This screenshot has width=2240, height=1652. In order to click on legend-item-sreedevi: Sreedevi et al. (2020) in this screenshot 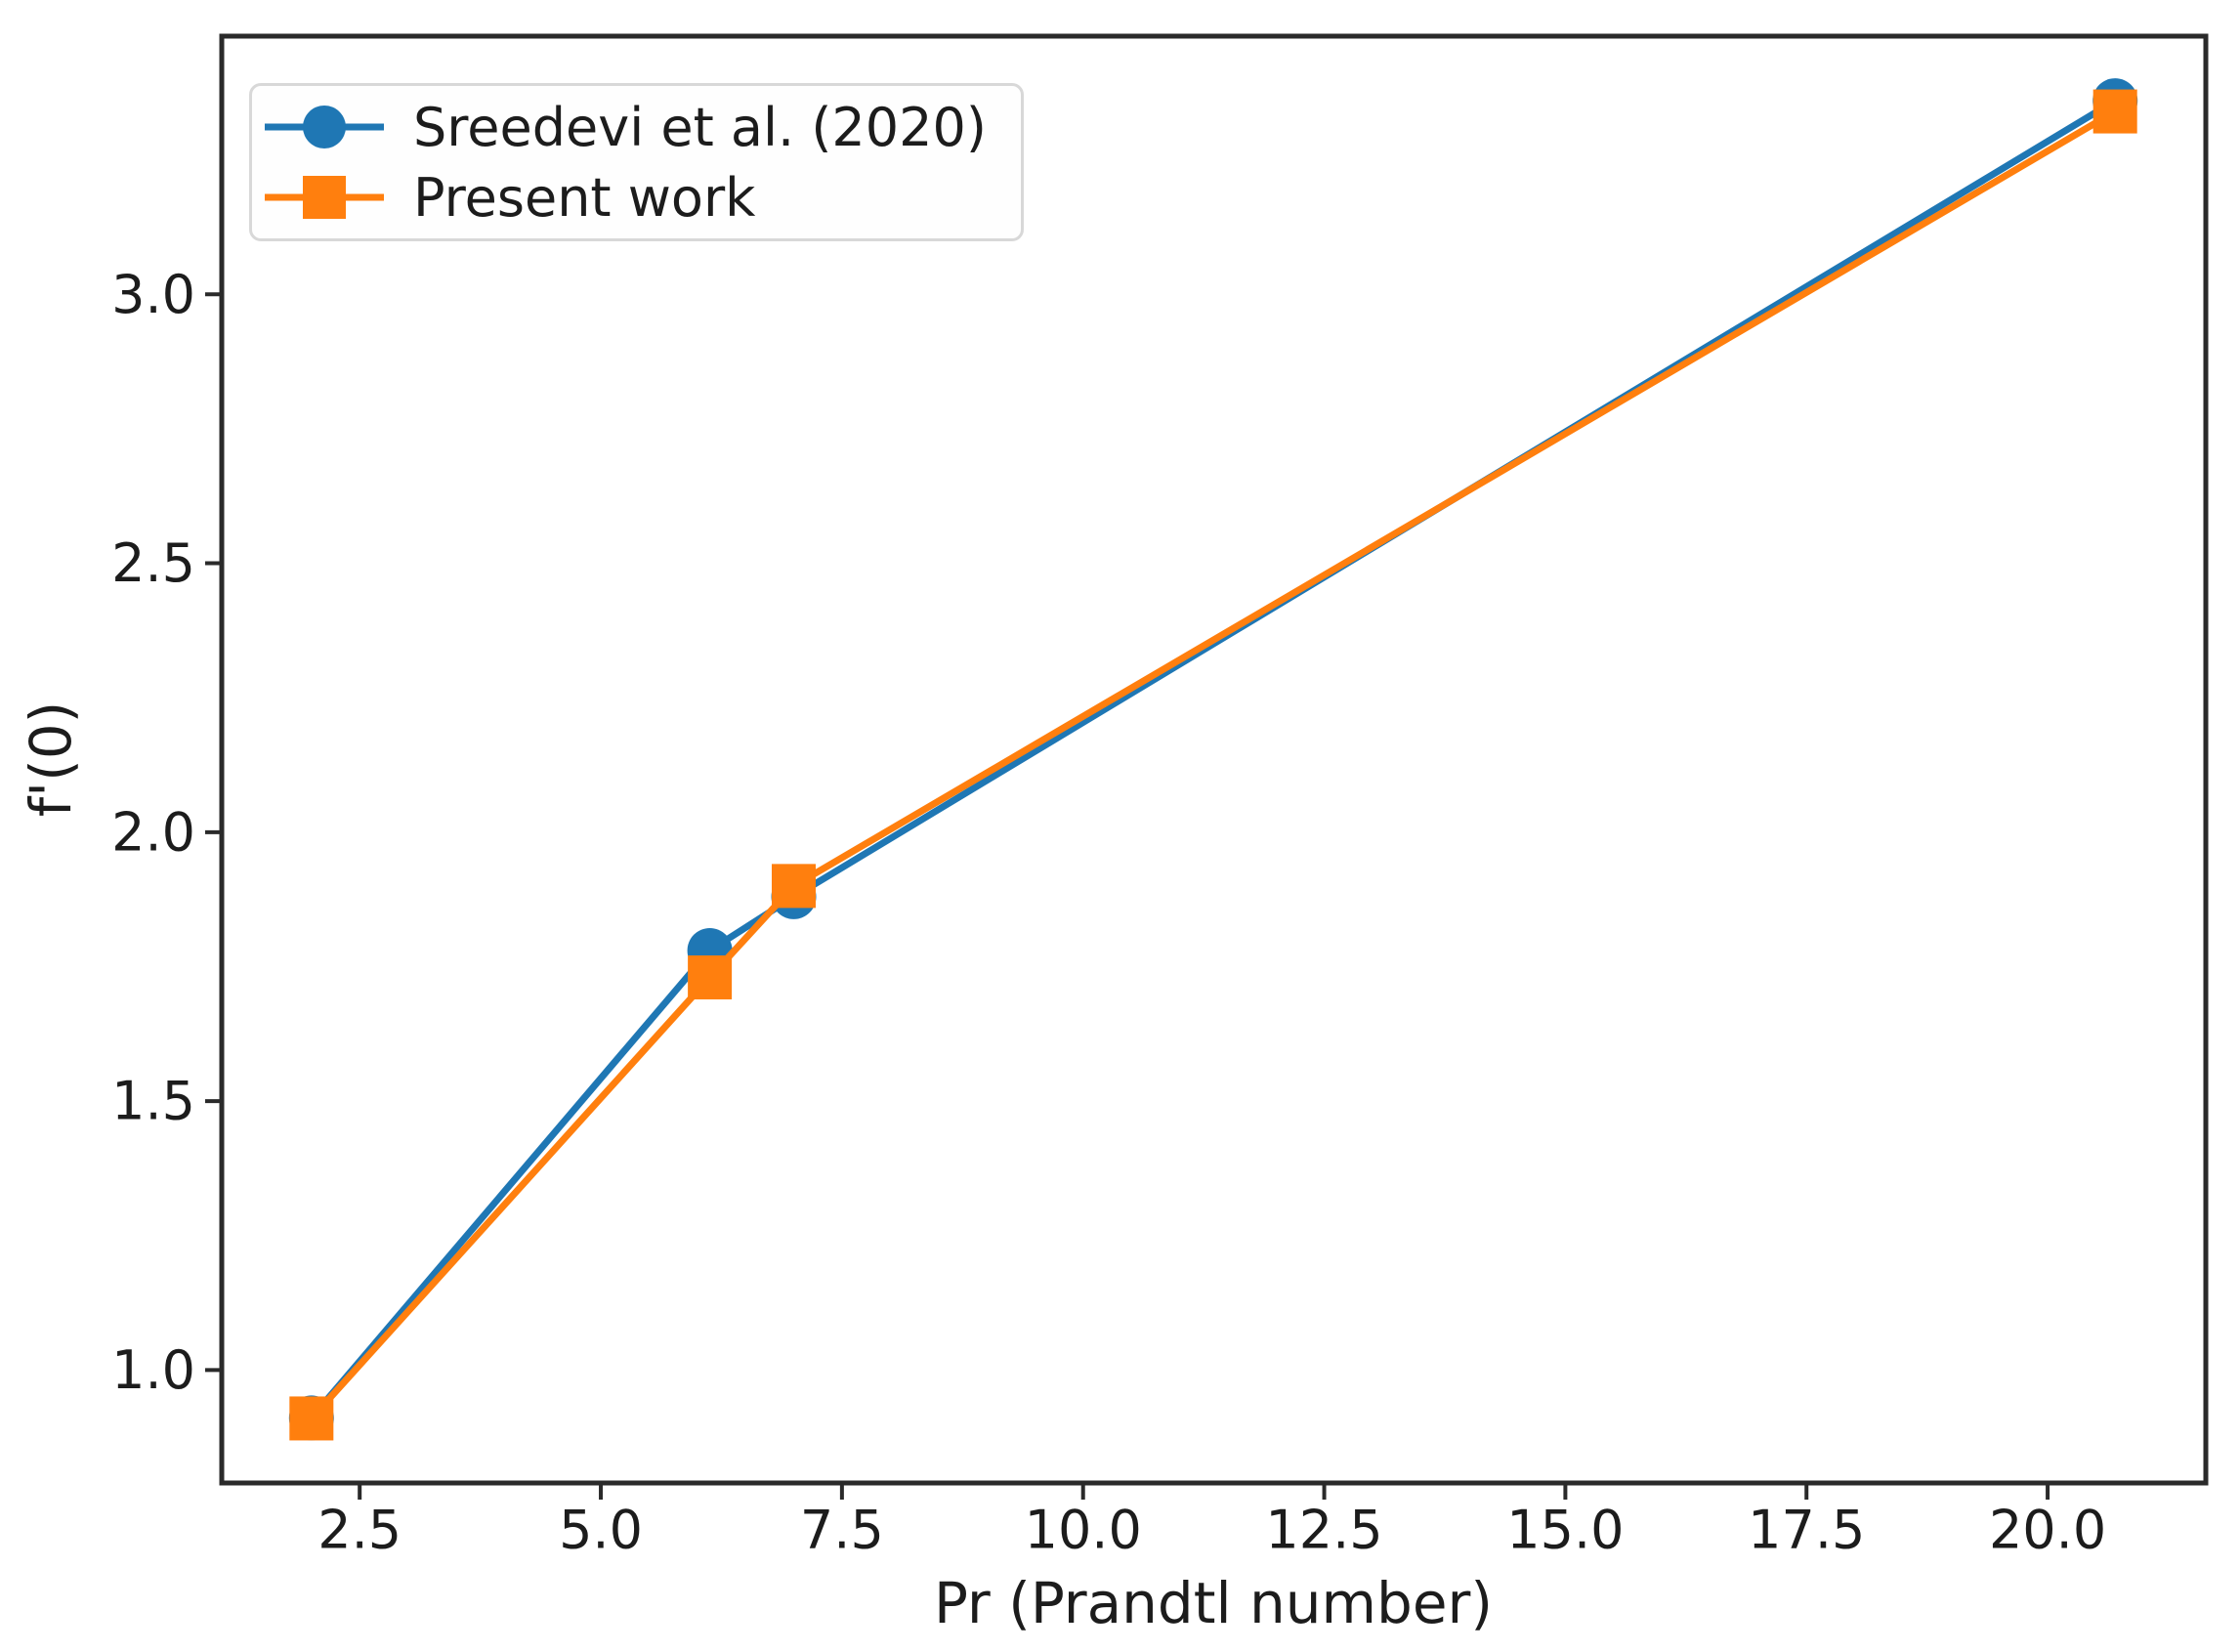, I will do `click(643, 127)`.